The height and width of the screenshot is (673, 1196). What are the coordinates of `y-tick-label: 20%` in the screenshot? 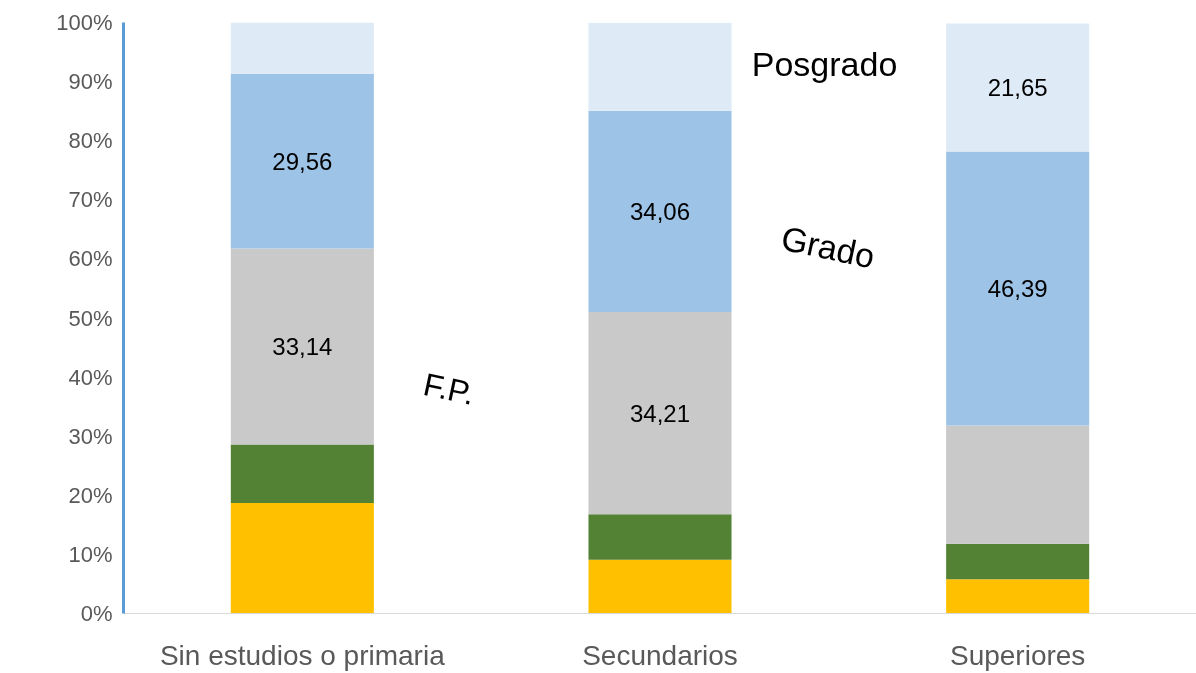 It's located at (90, 495).